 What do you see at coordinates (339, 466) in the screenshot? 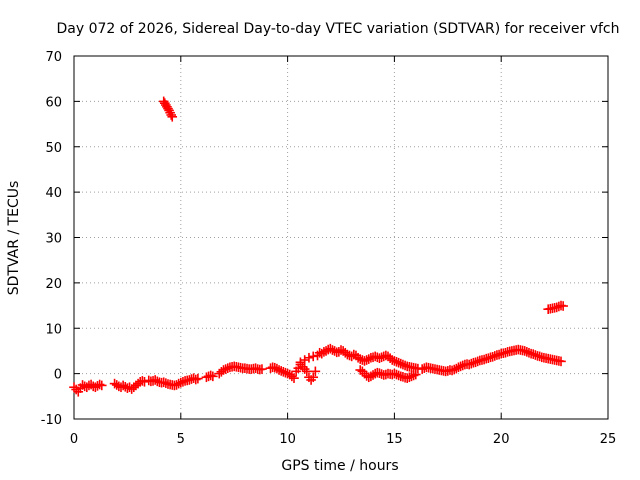
I see `x-axis-label: GPS time / hours` at bounding box center [339, 466].